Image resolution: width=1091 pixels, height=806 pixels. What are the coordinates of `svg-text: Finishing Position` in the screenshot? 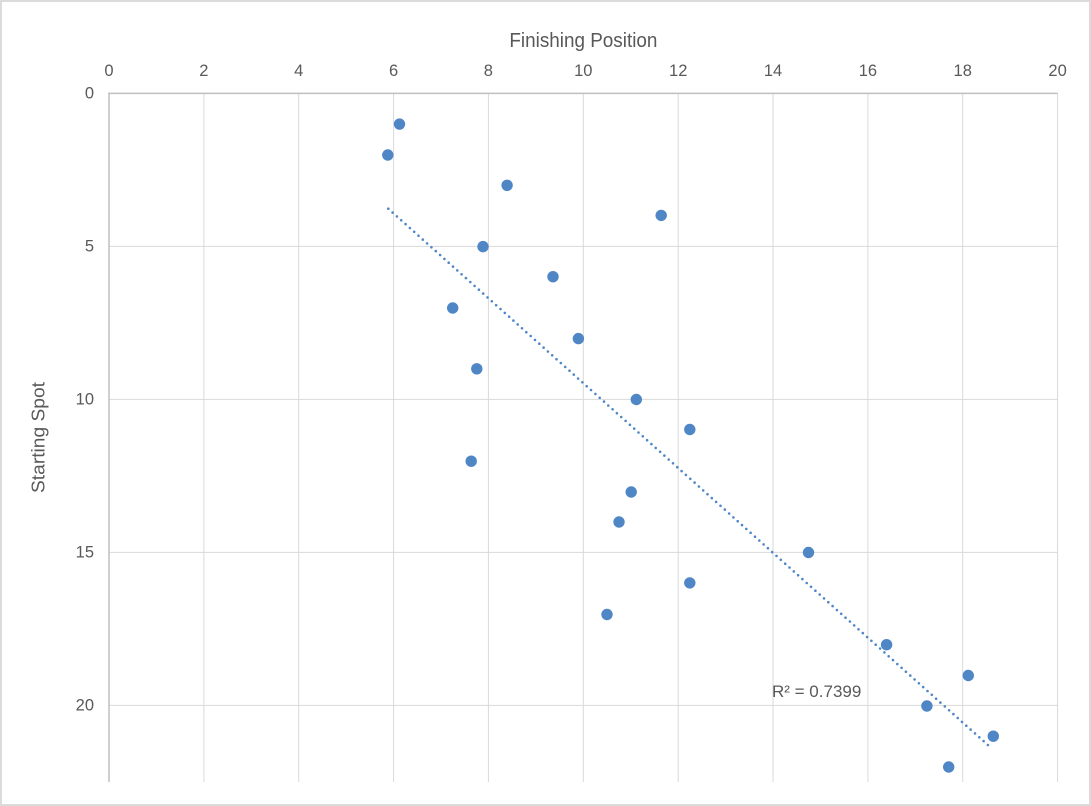 It's located at (583, 41).